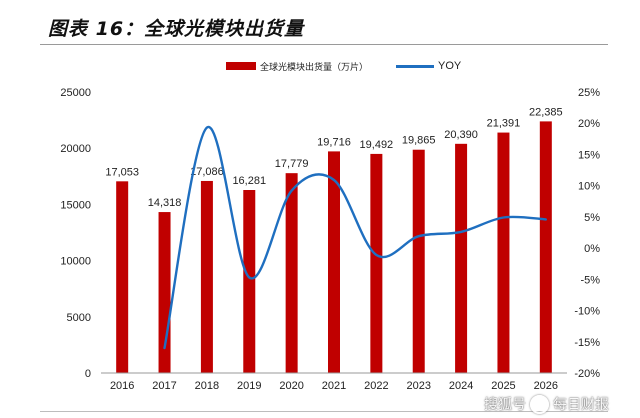  Describe the element at coordinates (334, 142) in the screenshot. I see `bar-data-label: 19,716` at that location.